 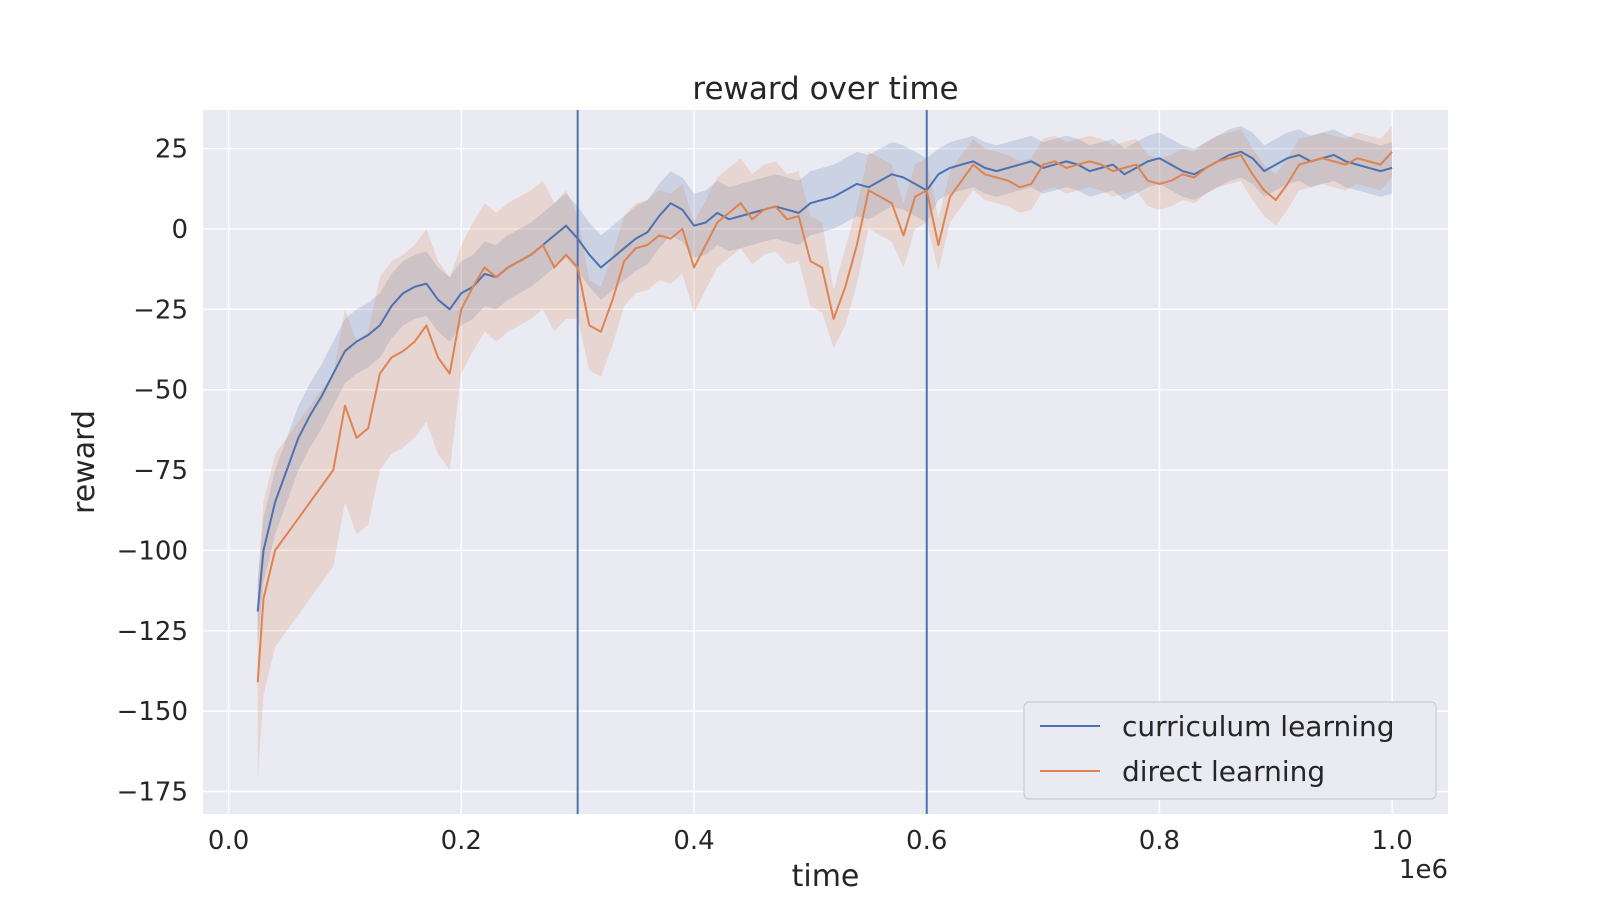 What do you see at coordinates (825, 89) in the screenshot?
I see `chart-title: reward over time` at bounding box center [825, 89].